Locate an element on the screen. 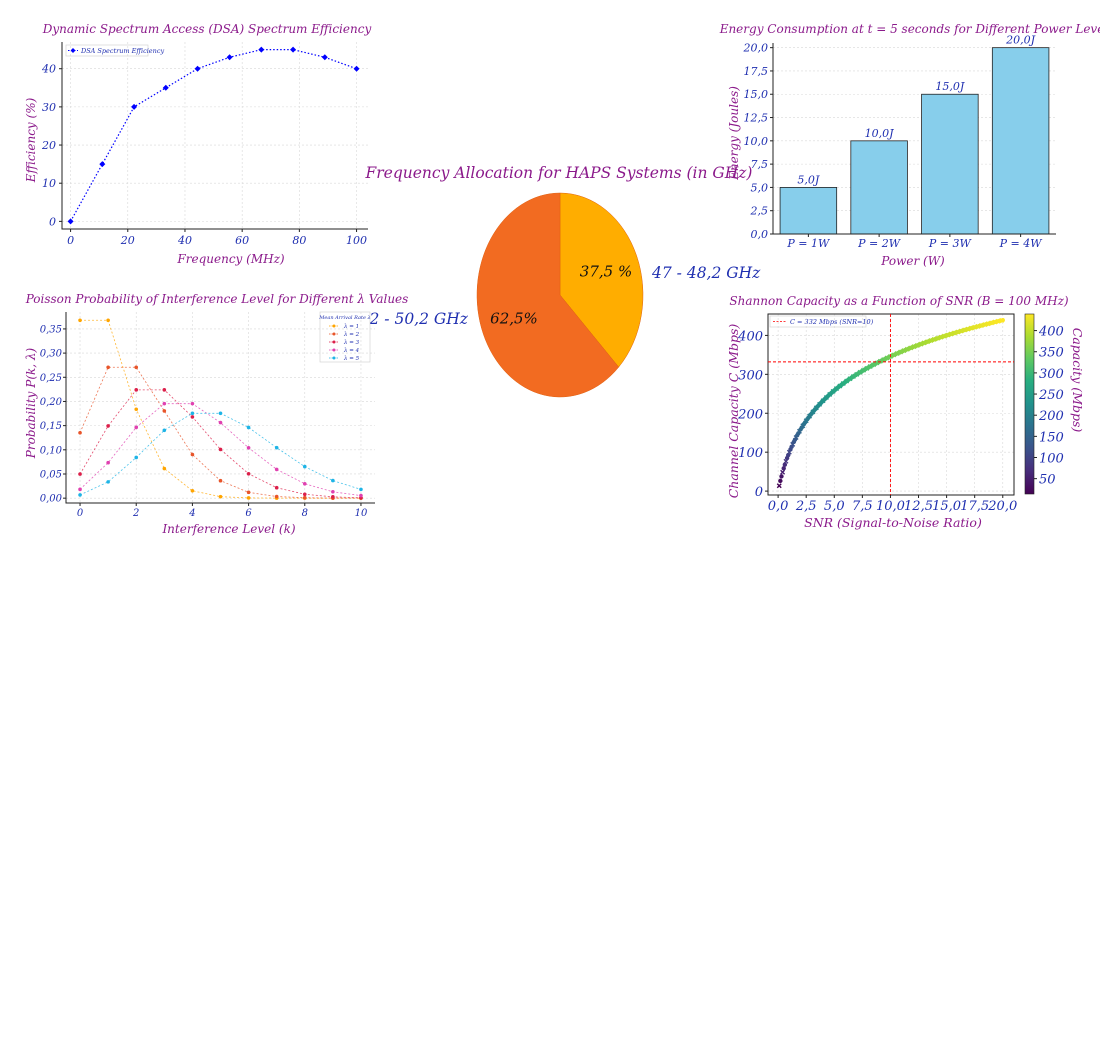 Image resolution: width=1100 pixels, height=1042 pixels. shannon-x-tick-label: 0,0 is located at coordinates (778, 506).